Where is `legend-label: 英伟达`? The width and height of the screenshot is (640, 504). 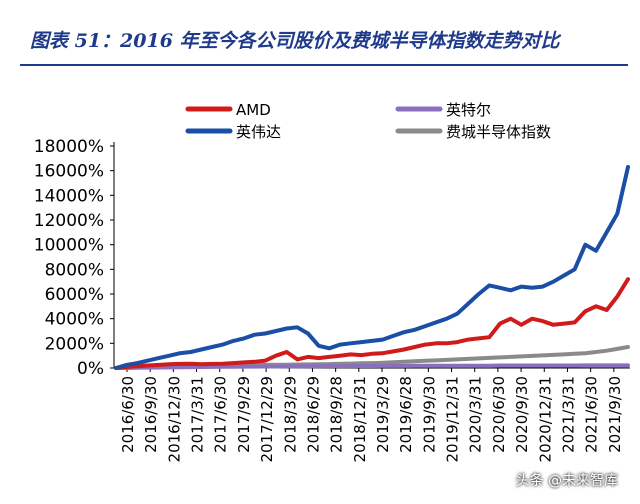 legend-label: 英伟达 is located at coordinates (258, 132).